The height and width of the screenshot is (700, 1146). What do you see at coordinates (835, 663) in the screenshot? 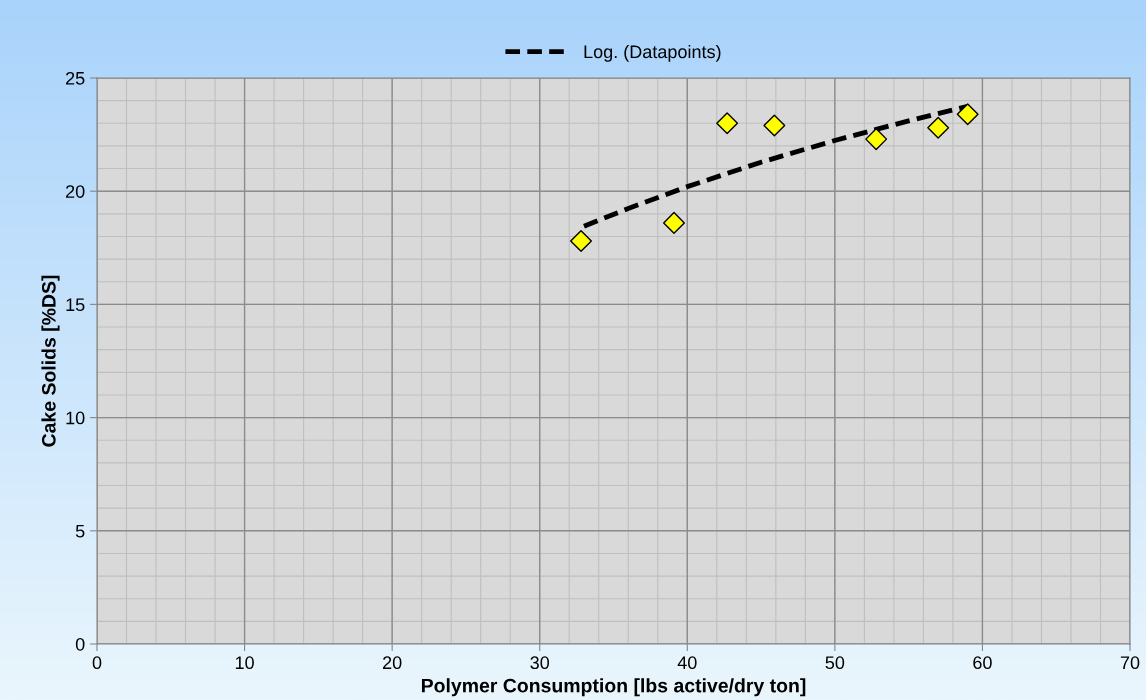
I see `x-tick-label: 50` at bounding box center [835, 663].